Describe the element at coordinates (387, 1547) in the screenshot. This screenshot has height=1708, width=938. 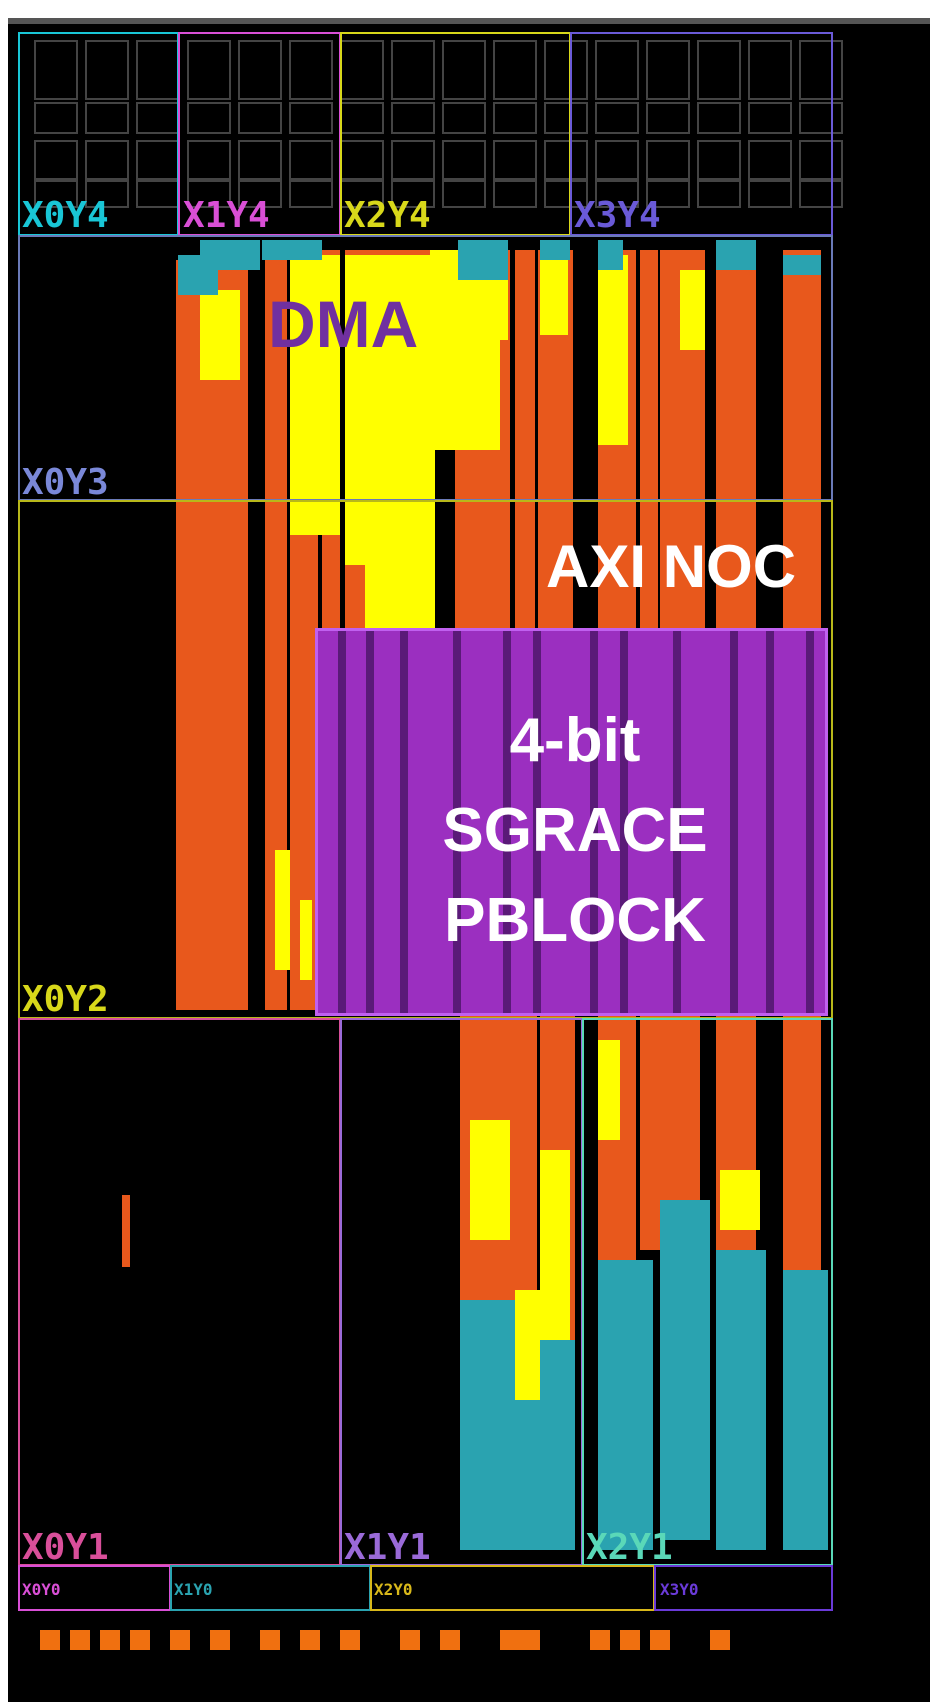
I see `region-label-X1Y1: X1Y1` at that location.